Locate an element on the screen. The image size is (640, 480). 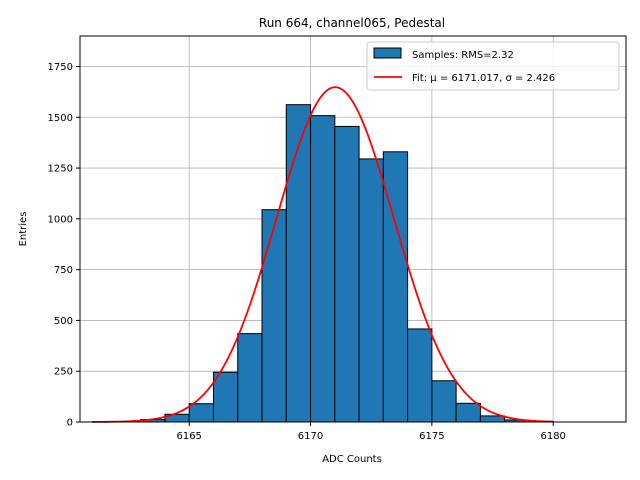
y-tick-label: 1000 is located at coordinates (60, 219).